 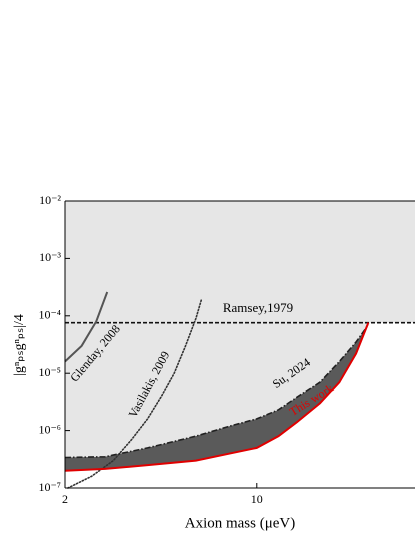 I want to click on x-tick-label: 10, so click(x=257, y=499).